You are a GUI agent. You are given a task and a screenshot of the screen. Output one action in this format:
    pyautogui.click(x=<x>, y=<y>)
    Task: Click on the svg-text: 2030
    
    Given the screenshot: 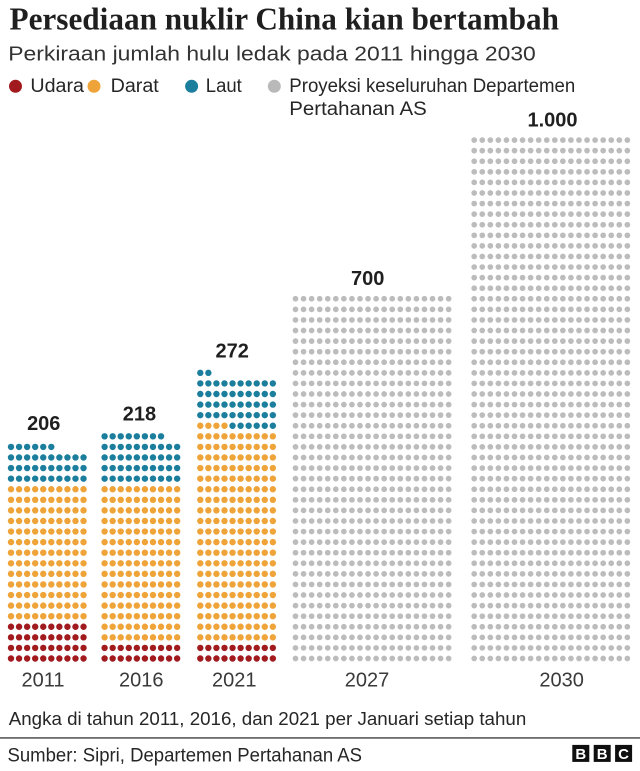 What is the action you would take?
    pyautogui.click(x=561, y=681)
    